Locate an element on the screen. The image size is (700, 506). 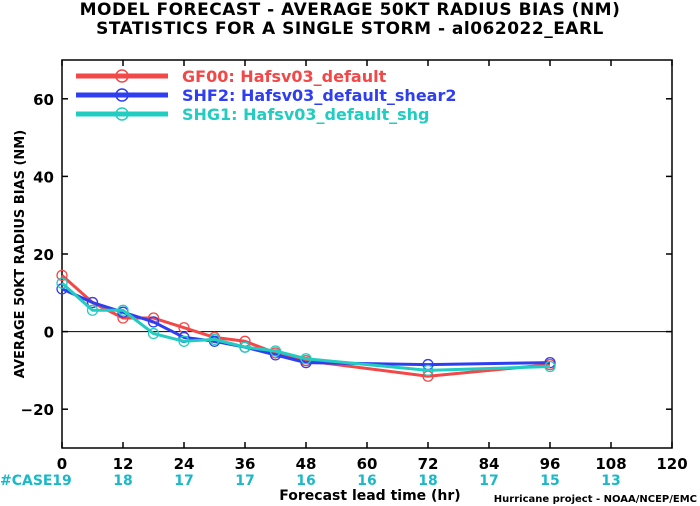
x-tick-label: 60 is located at coordinates (367, 464).